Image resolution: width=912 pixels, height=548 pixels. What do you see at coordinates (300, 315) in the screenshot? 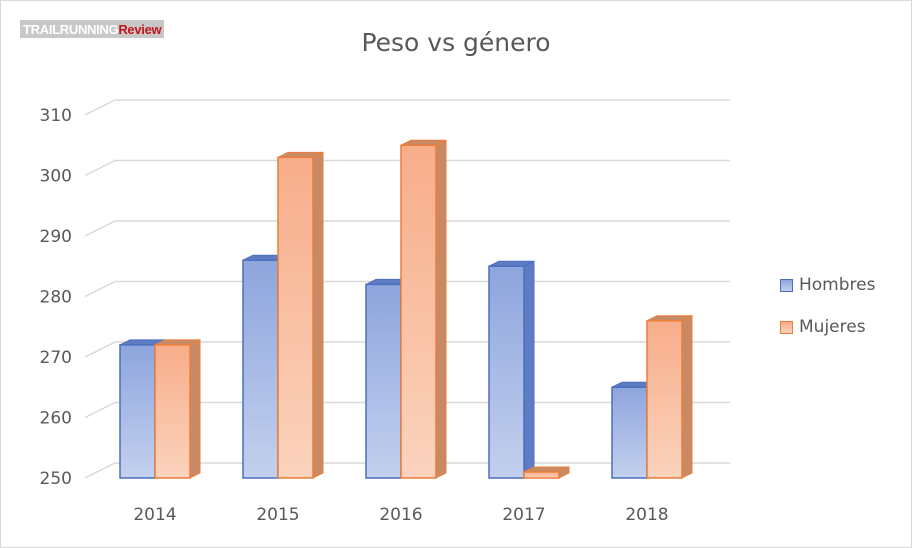
I see `bar-mujeres-2015` at bounding box center [300, 315].